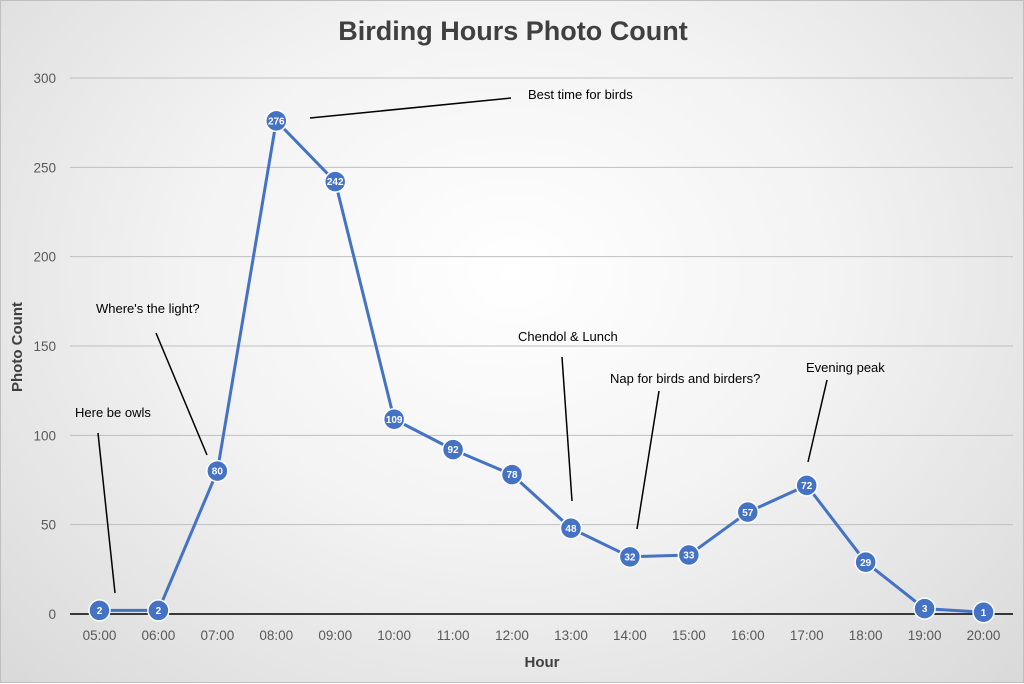 The image size is (1024, 684). I want to click on data-label: 57, so click(748, 513).